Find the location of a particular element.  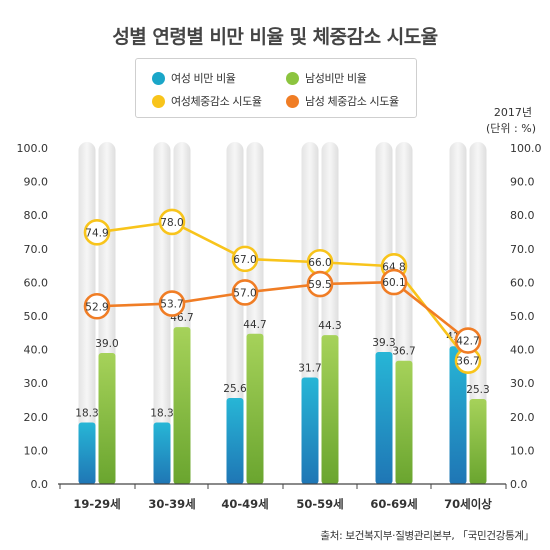

line-value-label: 59.5 is located at coordinates (319, 285).